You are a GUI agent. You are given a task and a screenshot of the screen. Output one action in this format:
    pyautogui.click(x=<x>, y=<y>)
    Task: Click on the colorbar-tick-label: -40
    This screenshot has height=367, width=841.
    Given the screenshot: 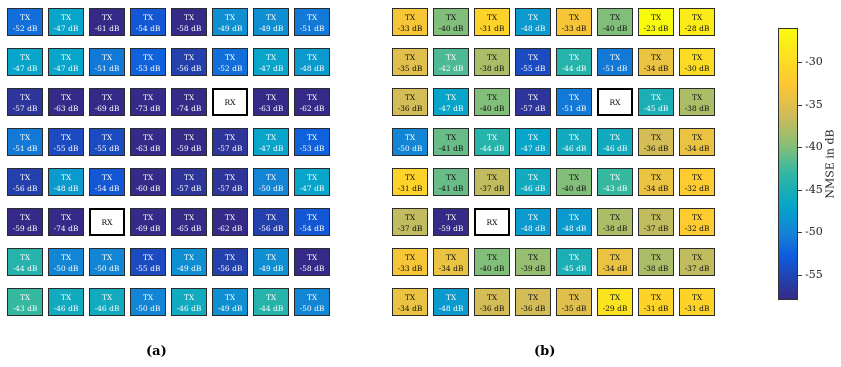 What is the action you would take?
    pyautogui.click(x=814, y=146)
    